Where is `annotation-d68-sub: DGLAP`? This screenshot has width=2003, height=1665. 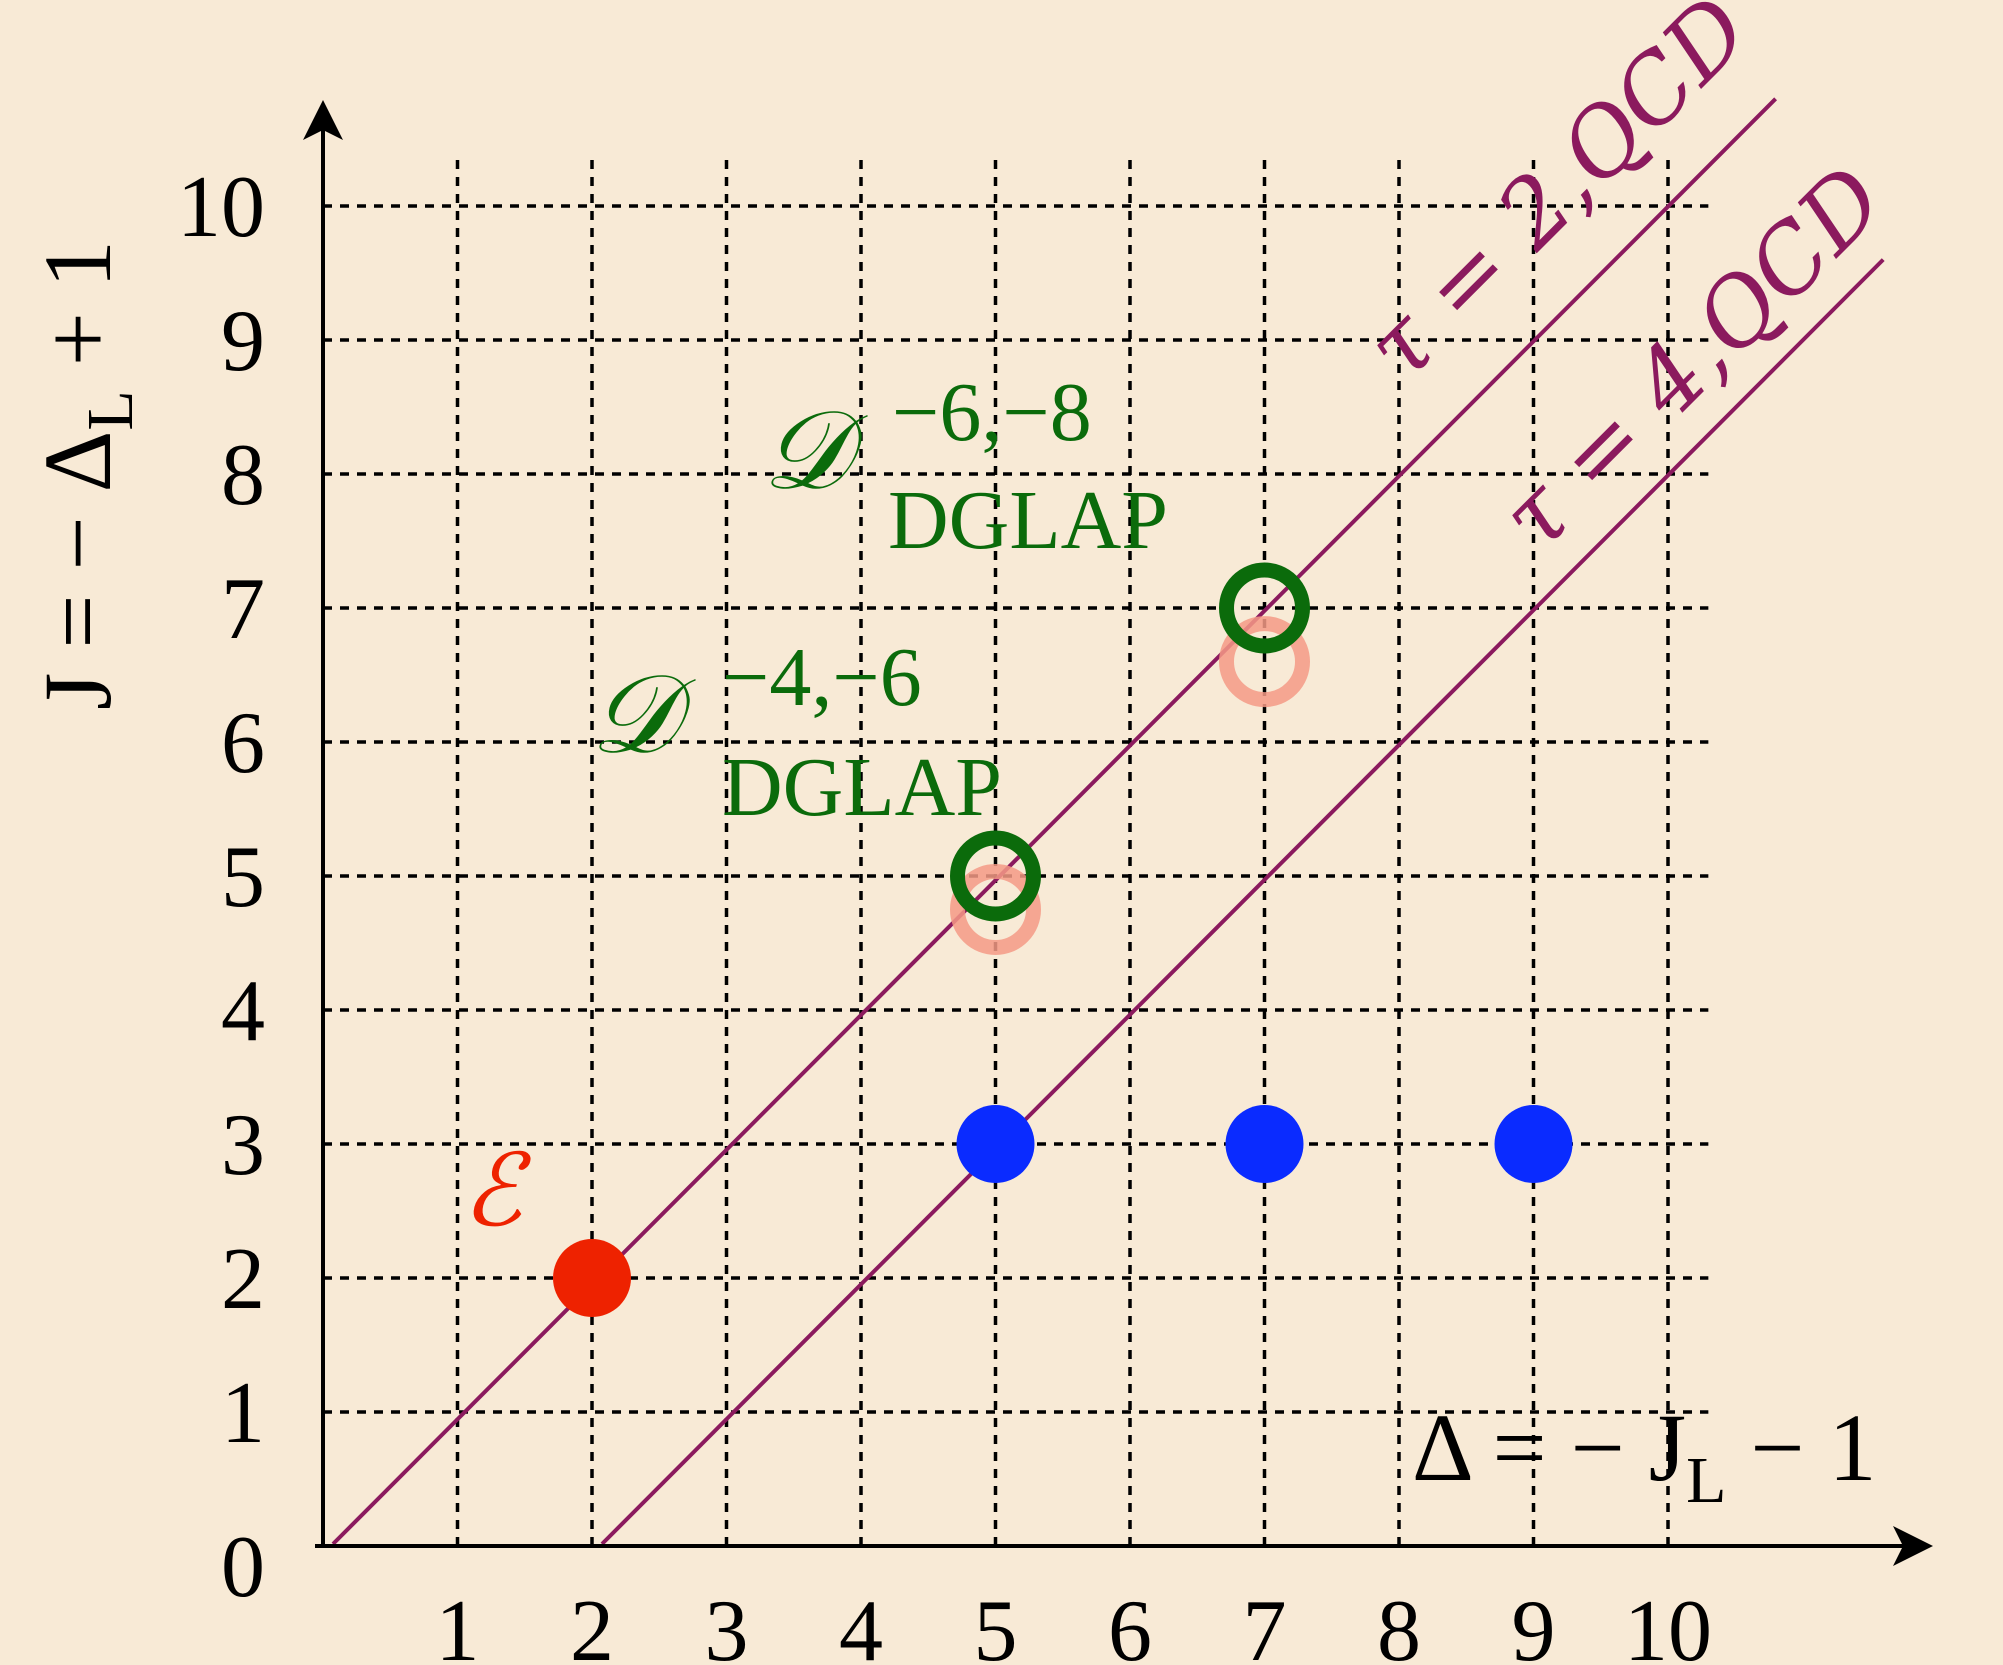 annotation-d68-sub: DGLAP is located at coordinates (1028, 520).